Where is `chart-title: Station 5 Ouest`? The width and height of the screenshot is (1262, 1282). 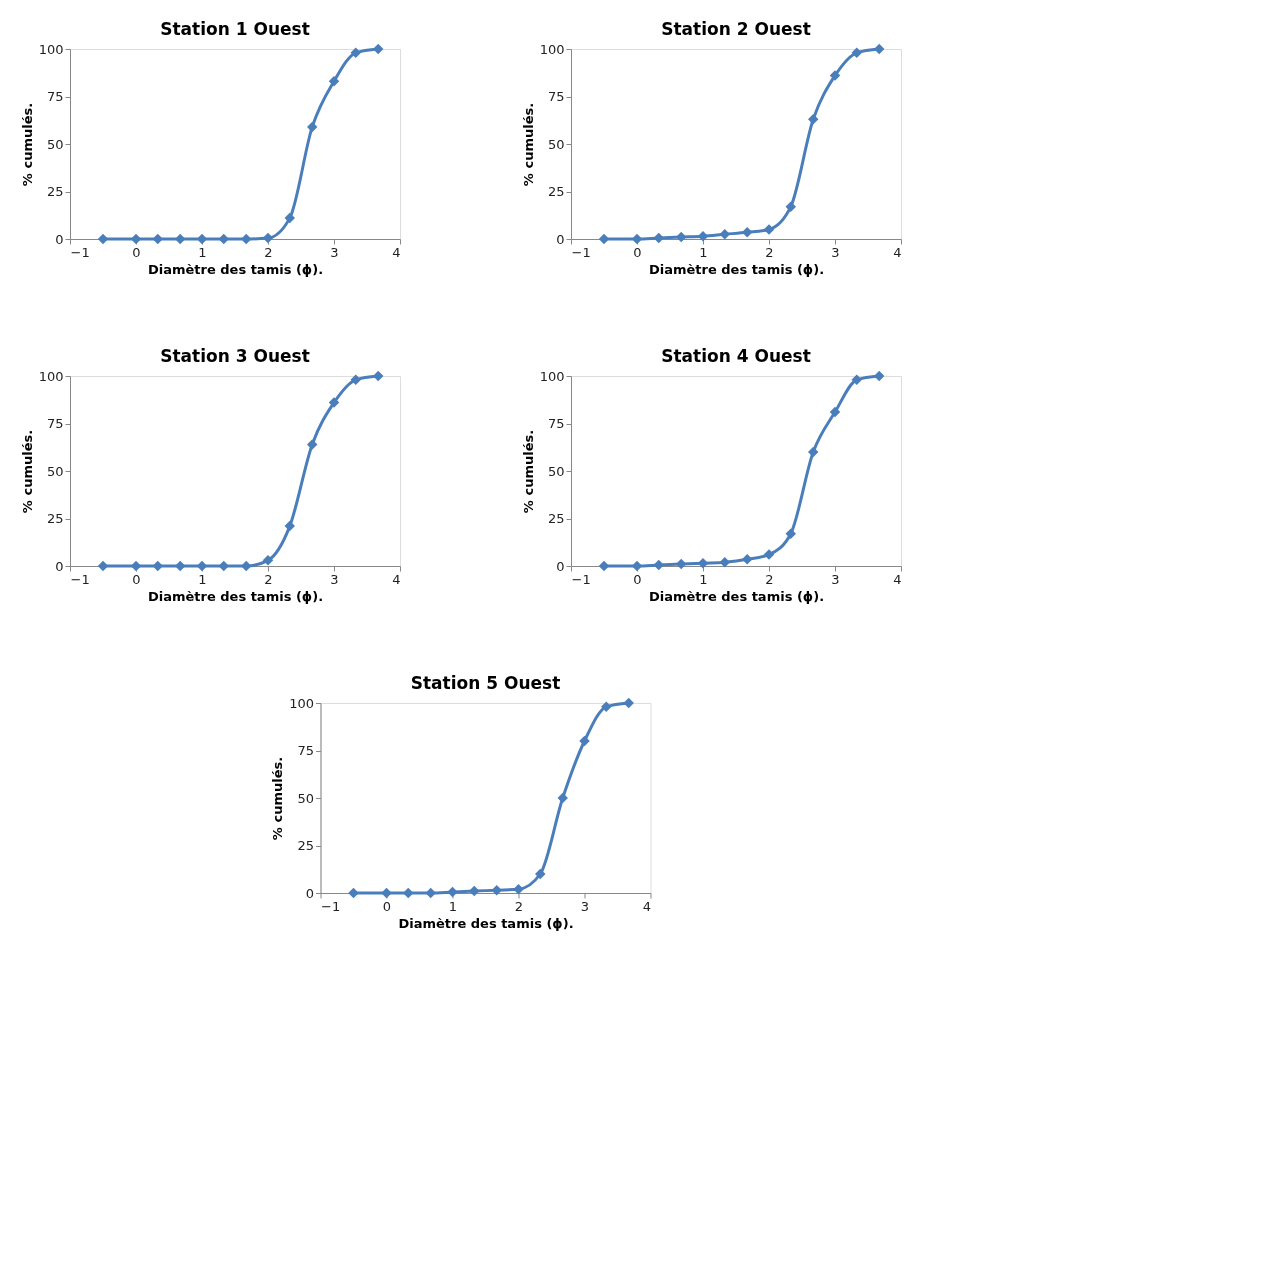
chart-title: Station 5 Ouest is located at coordinates (485, 683).